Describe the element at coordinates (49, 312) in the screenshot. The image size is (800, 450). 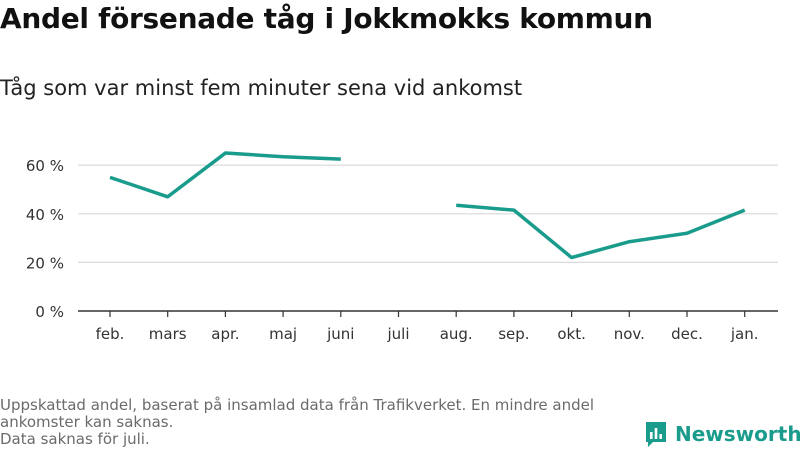
I see `y-tick-label: 0 %` at that location.